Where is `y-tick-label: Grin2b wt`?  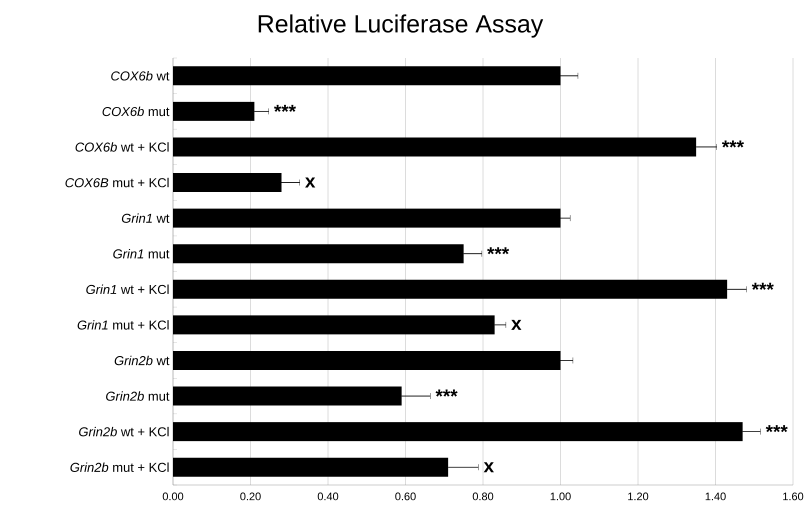 y-tick-label: Grin2b wt is located at coordinates (142, 361).